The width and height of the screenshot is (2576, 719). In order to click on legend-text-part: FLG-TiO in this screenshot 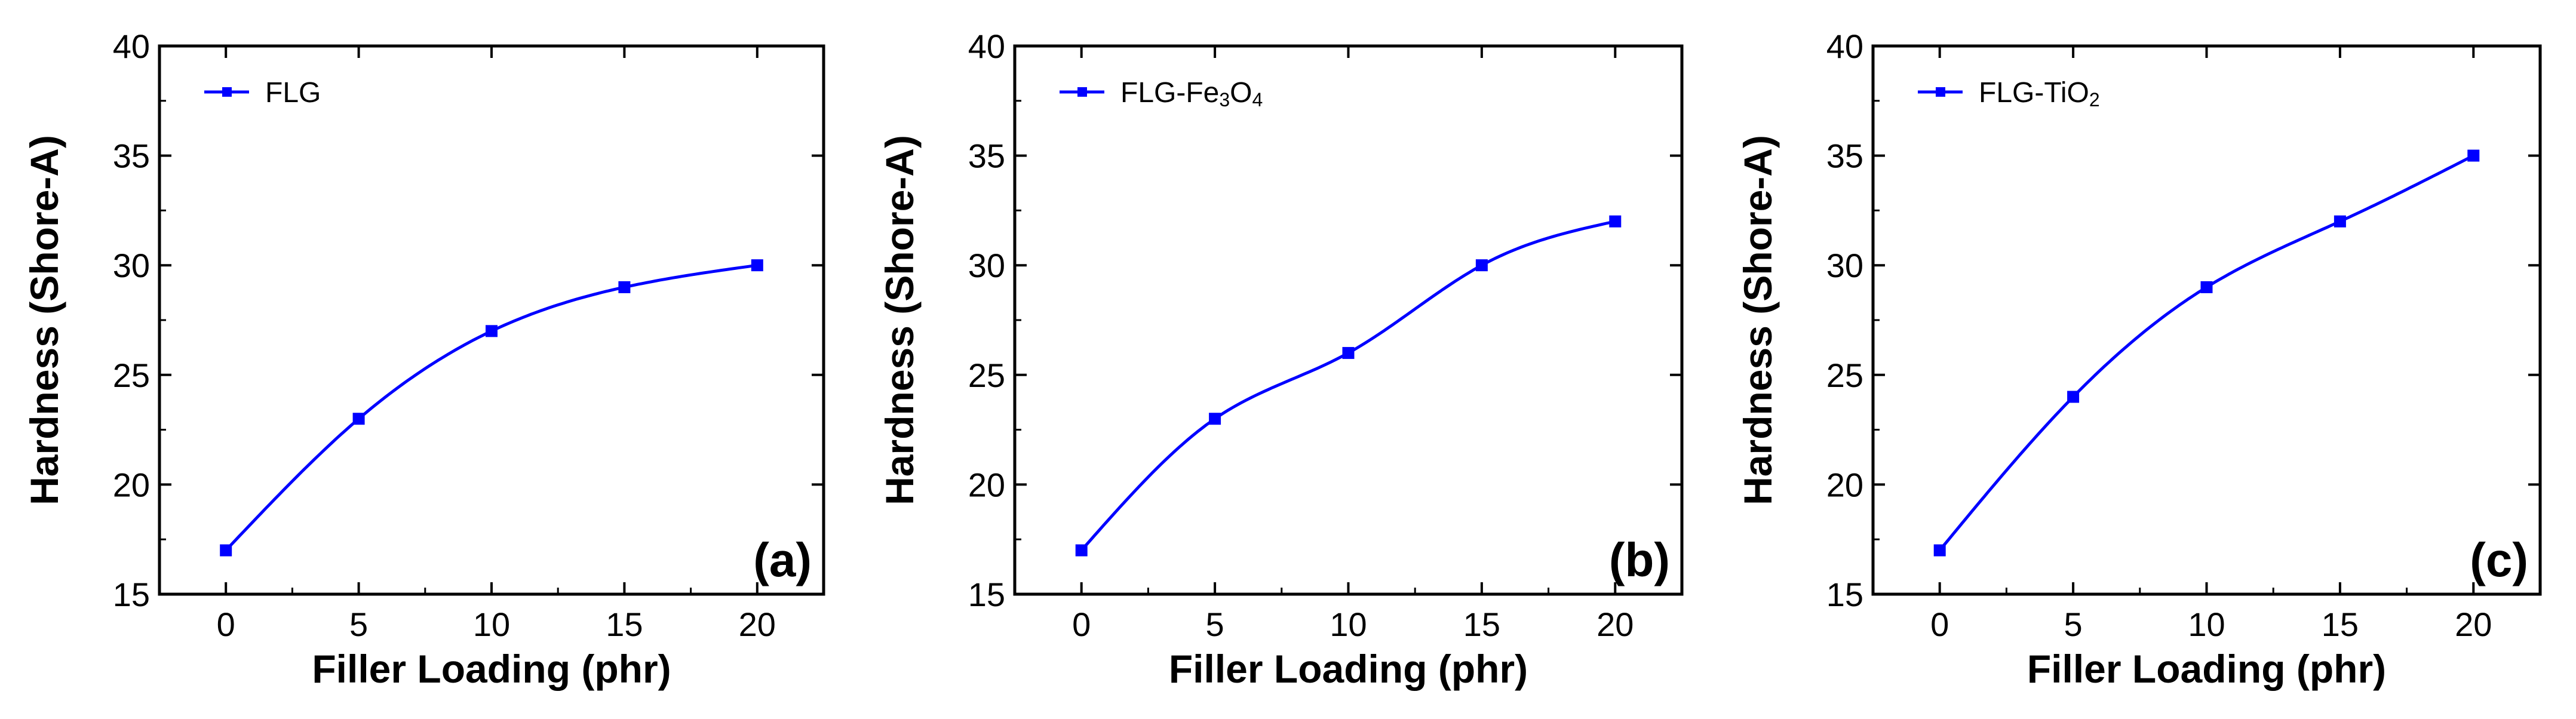, I will do `click(2034, 93)`.